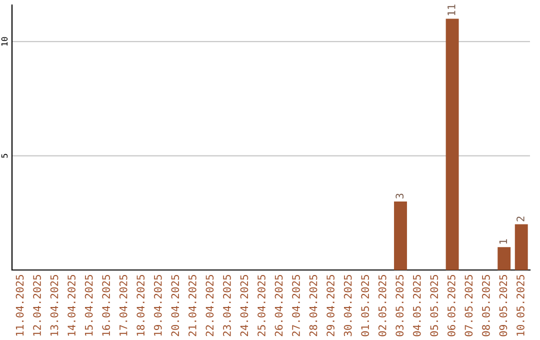 This screenshot has height=340, width=540. What do you see at coordinates (520, 219) in the screenshot?
I see `data-label: 2` at bounding box center [520, 219].